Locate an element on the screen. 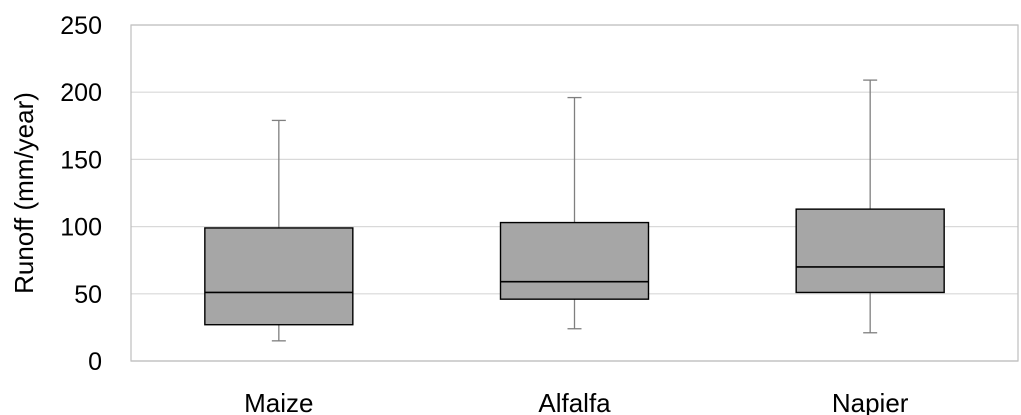 The image size is (1021, 415). y-tick-label: 50 is located at coordinates (88, 295).